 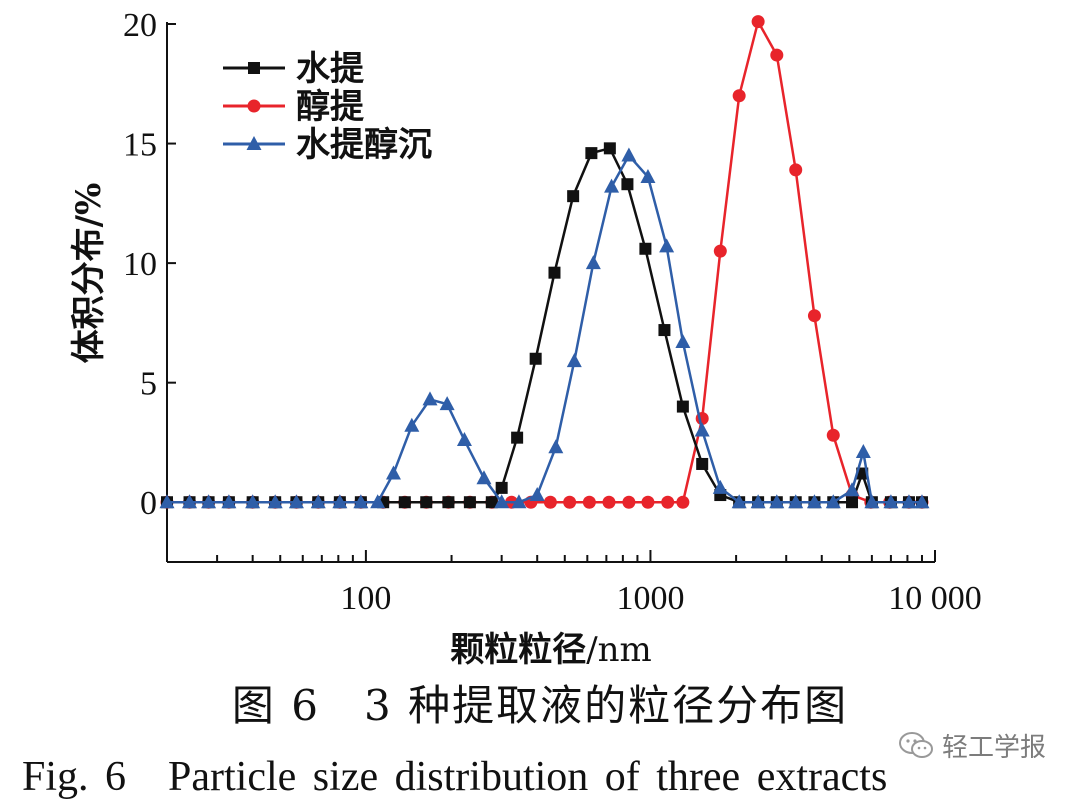 I want to click on legend-label: 水提, so click(x=330, y=69).